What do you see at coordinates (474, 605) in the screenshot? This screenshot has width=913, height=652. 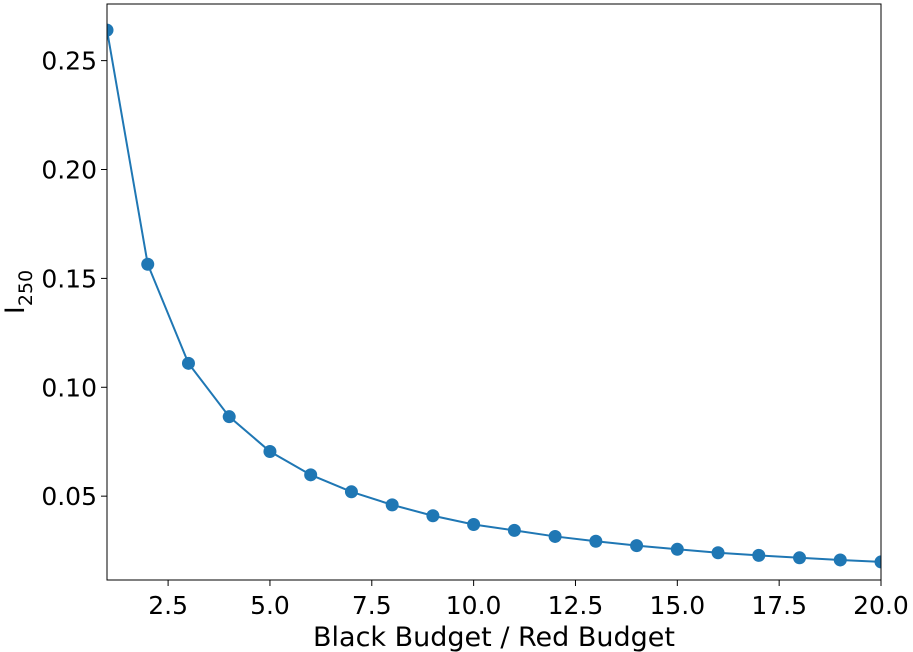 I see `x-tick-label: 10.0` at bounding box center [474, 605].